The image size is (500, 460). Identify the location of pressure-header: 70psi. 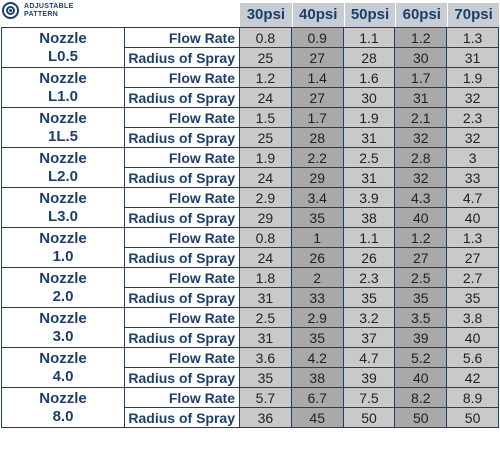
(473, 15).